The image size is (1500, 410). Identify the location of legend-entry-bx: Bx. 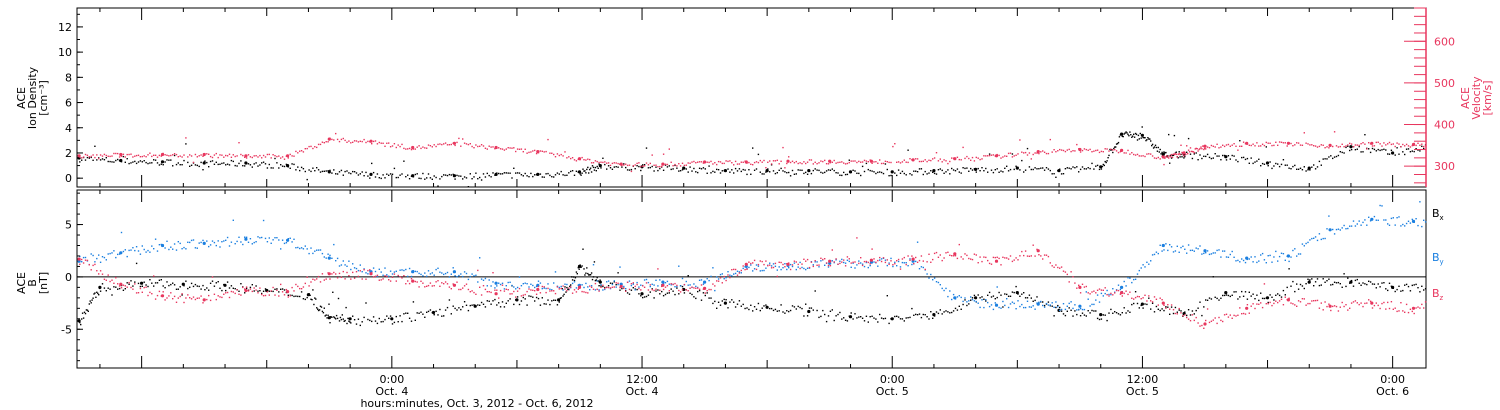
(1438, 214).